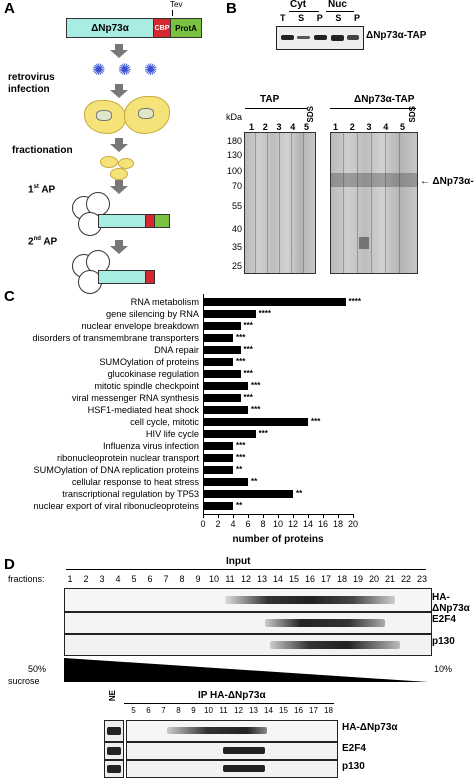  Describe the element at coordinates (135, 482) in the screenshot. I see `category-label: cellular response to heat stress` at that location.